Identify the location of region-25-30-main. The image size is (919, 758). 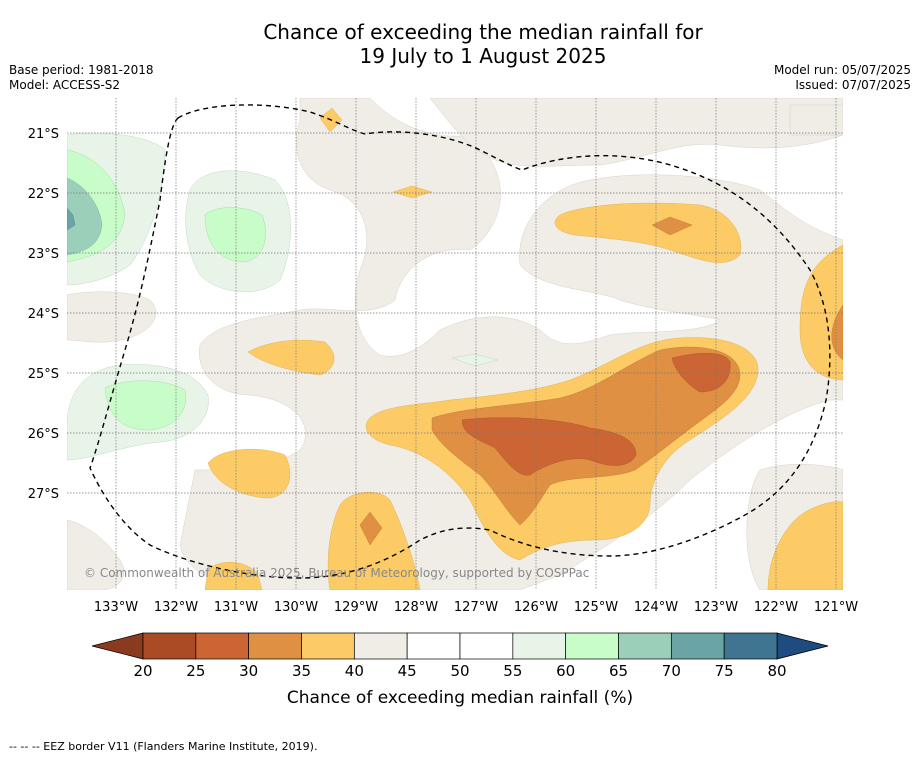
(549, 446).